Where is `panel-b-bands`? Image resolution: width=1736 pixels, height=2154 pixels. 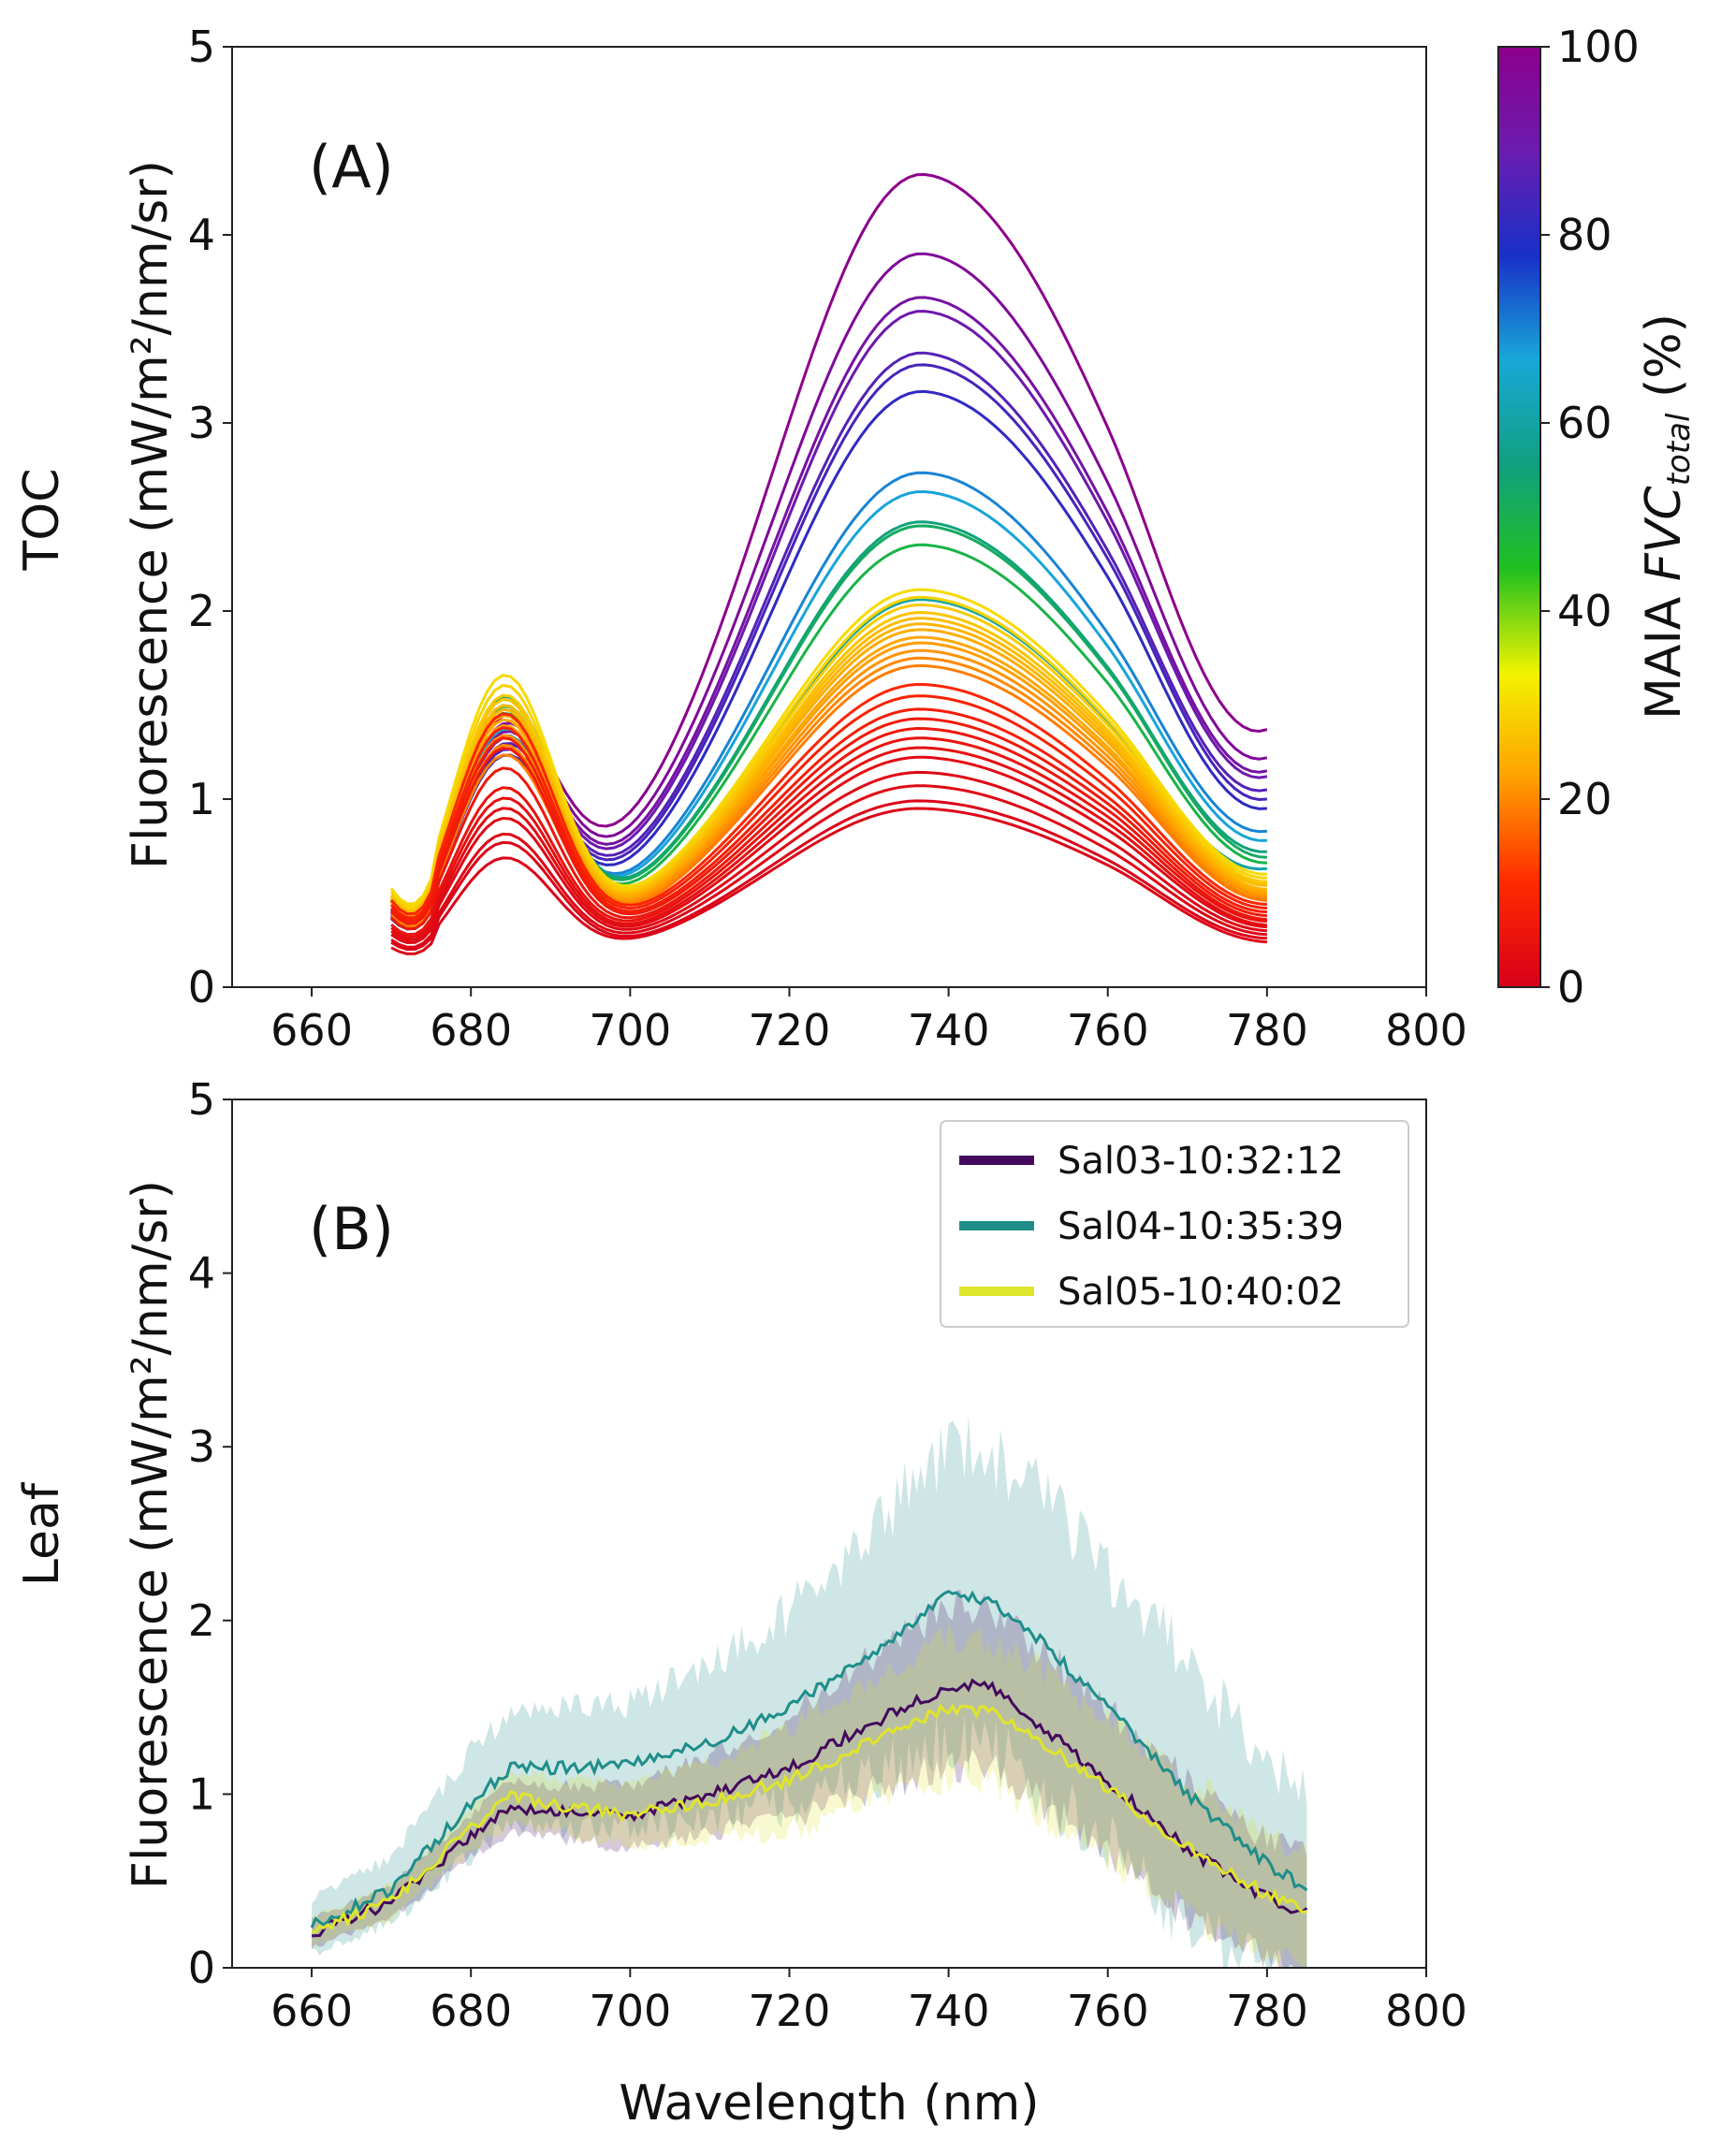
panel-b-bands is located at coordinates (810, 1691).